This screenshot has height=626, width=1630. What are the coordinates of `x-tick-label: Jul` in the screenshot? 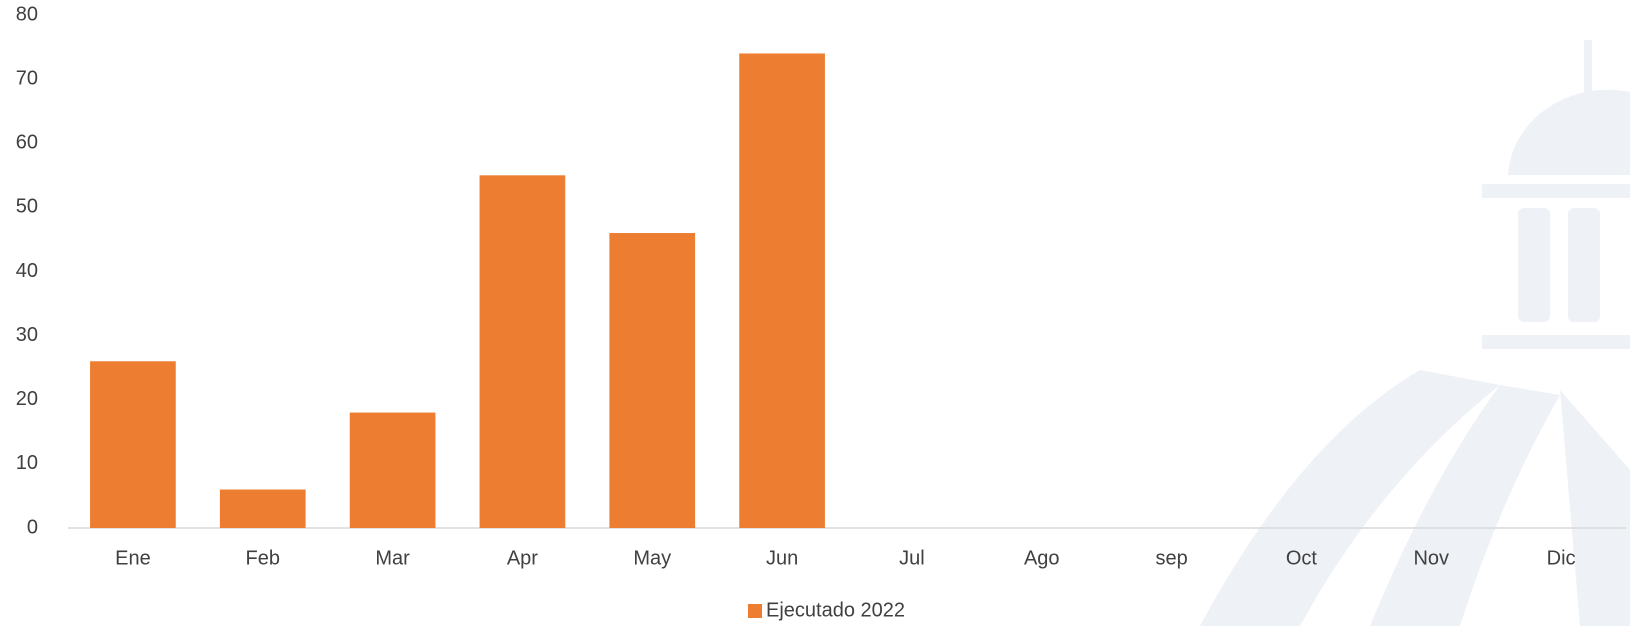 It's located at (912, 558).